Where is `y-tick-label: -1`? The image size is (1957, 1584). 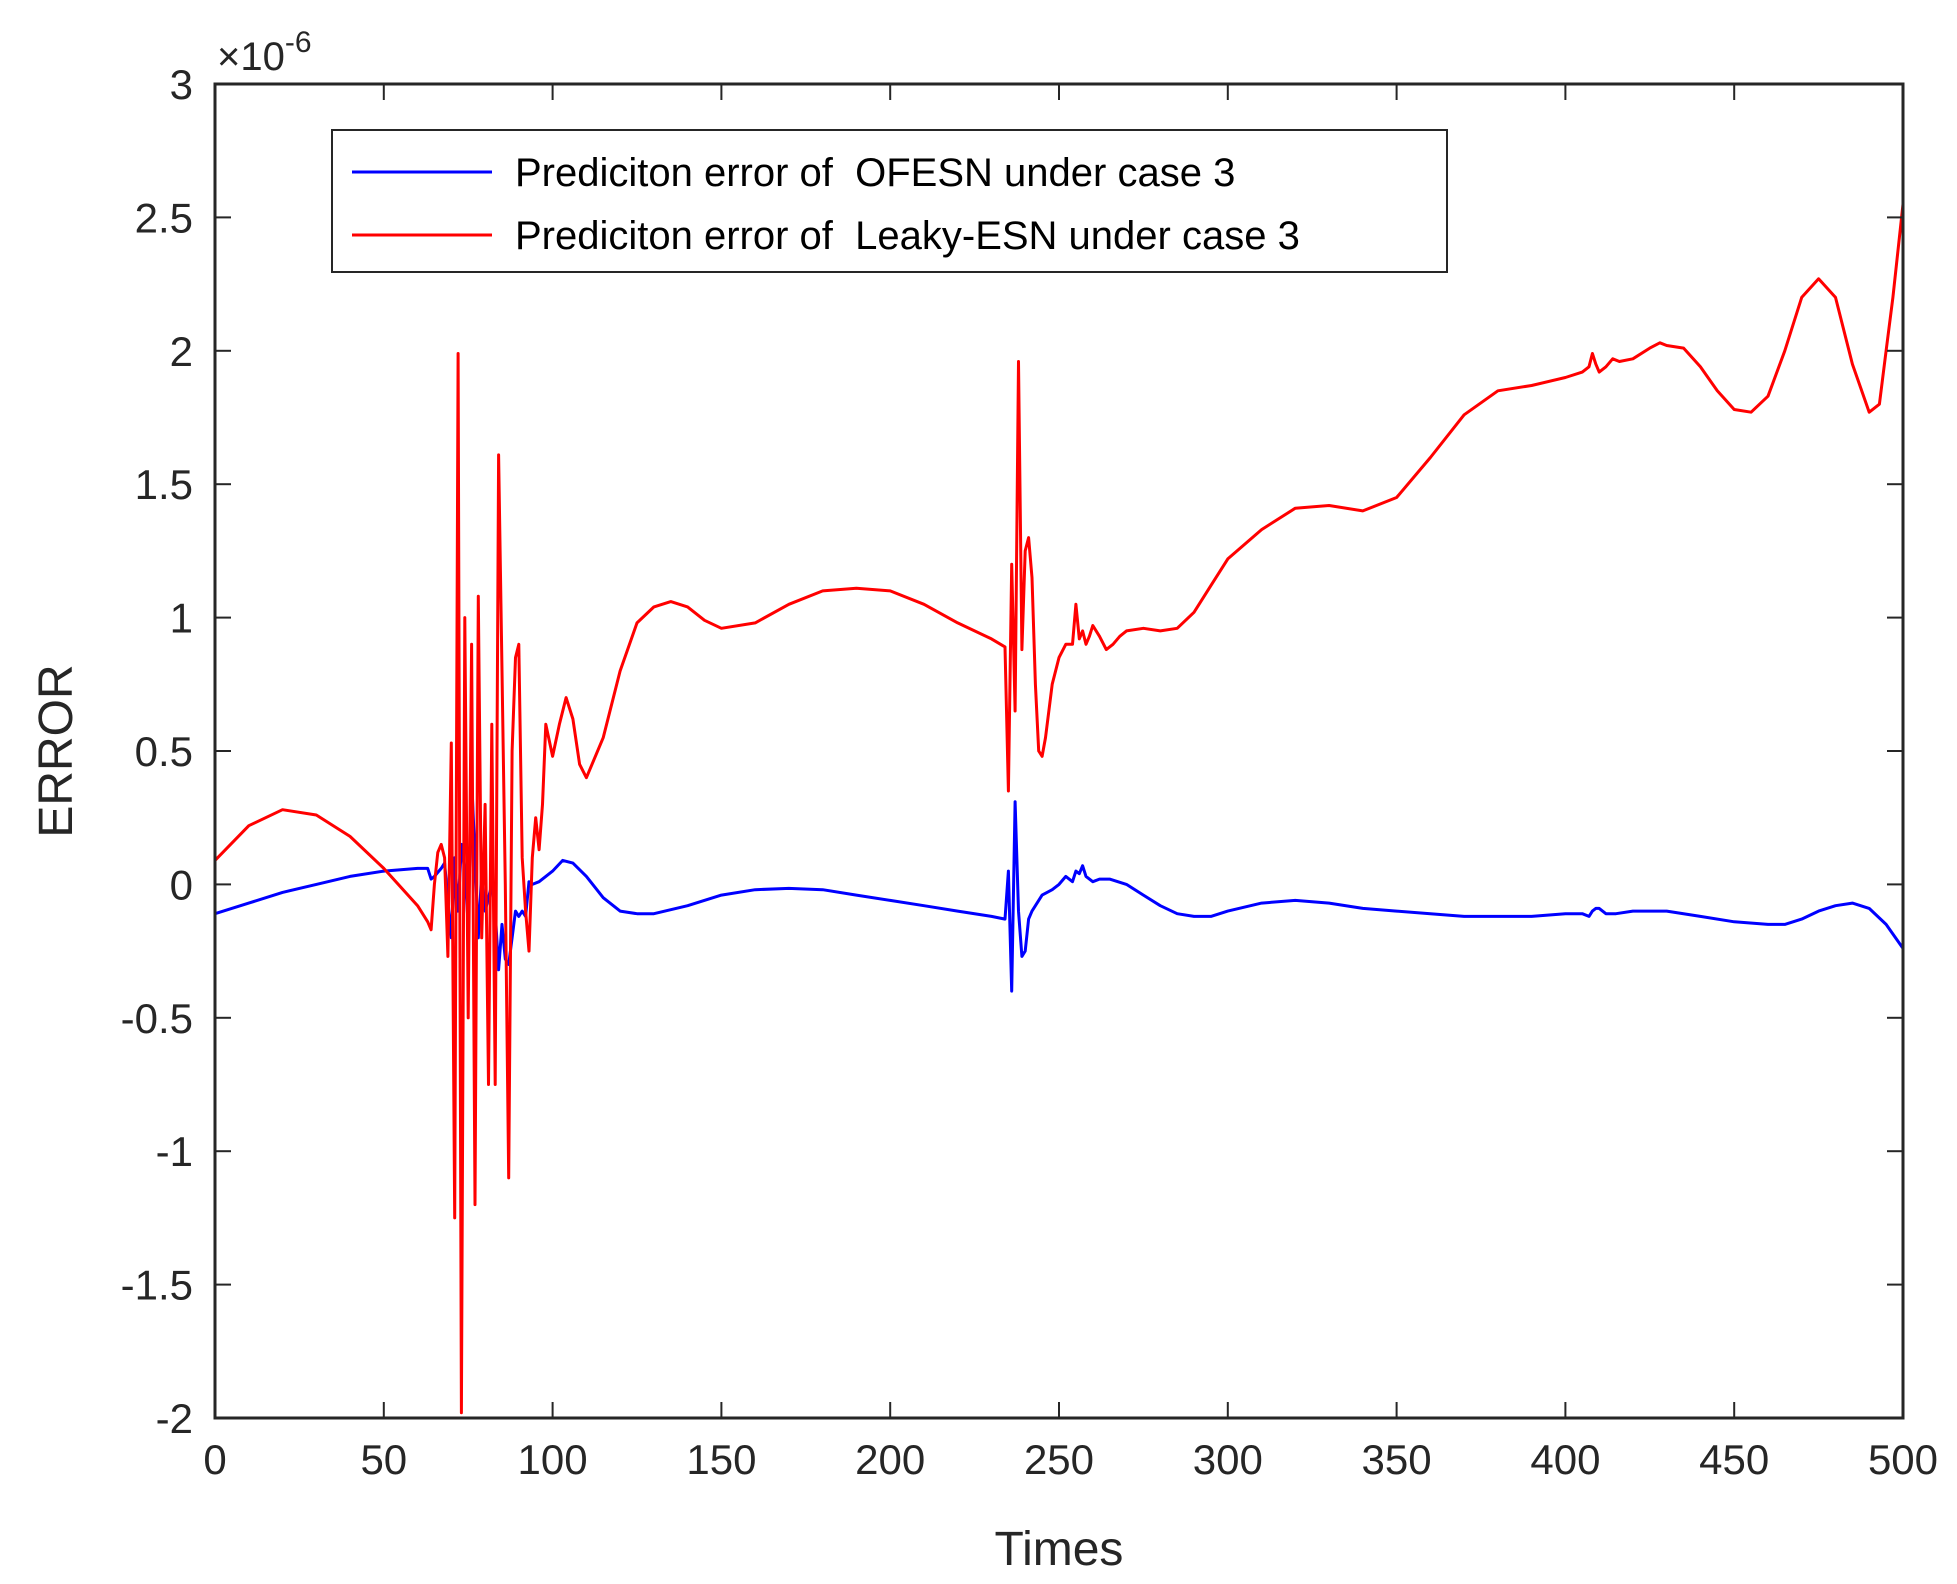 y-tick-label: -1 is located at coordinates (174, 1151).